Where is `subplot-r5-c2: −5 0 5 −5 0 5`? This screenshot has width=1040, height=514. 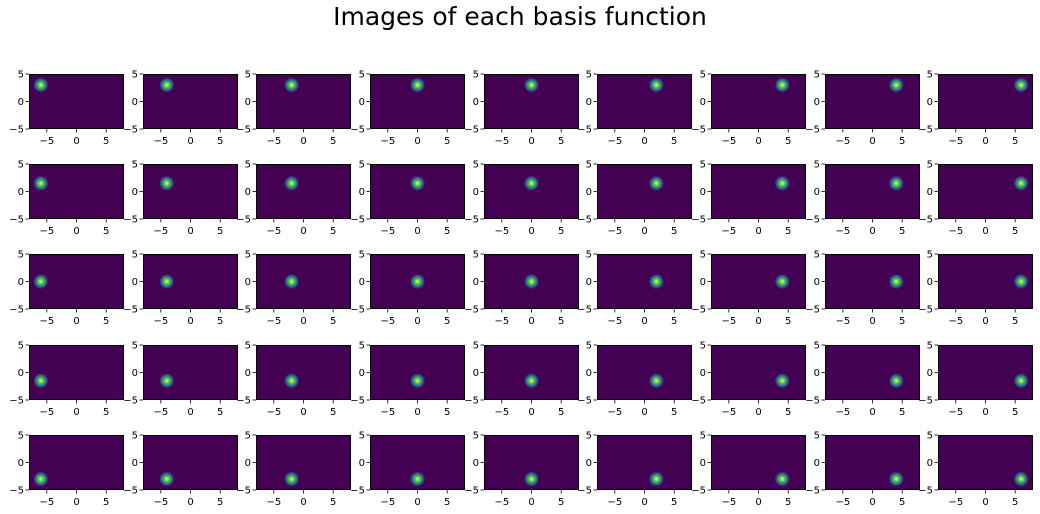 subplot-r5-c2: −5 0 5 −5 0 5 is located at coordinates (180, 469).